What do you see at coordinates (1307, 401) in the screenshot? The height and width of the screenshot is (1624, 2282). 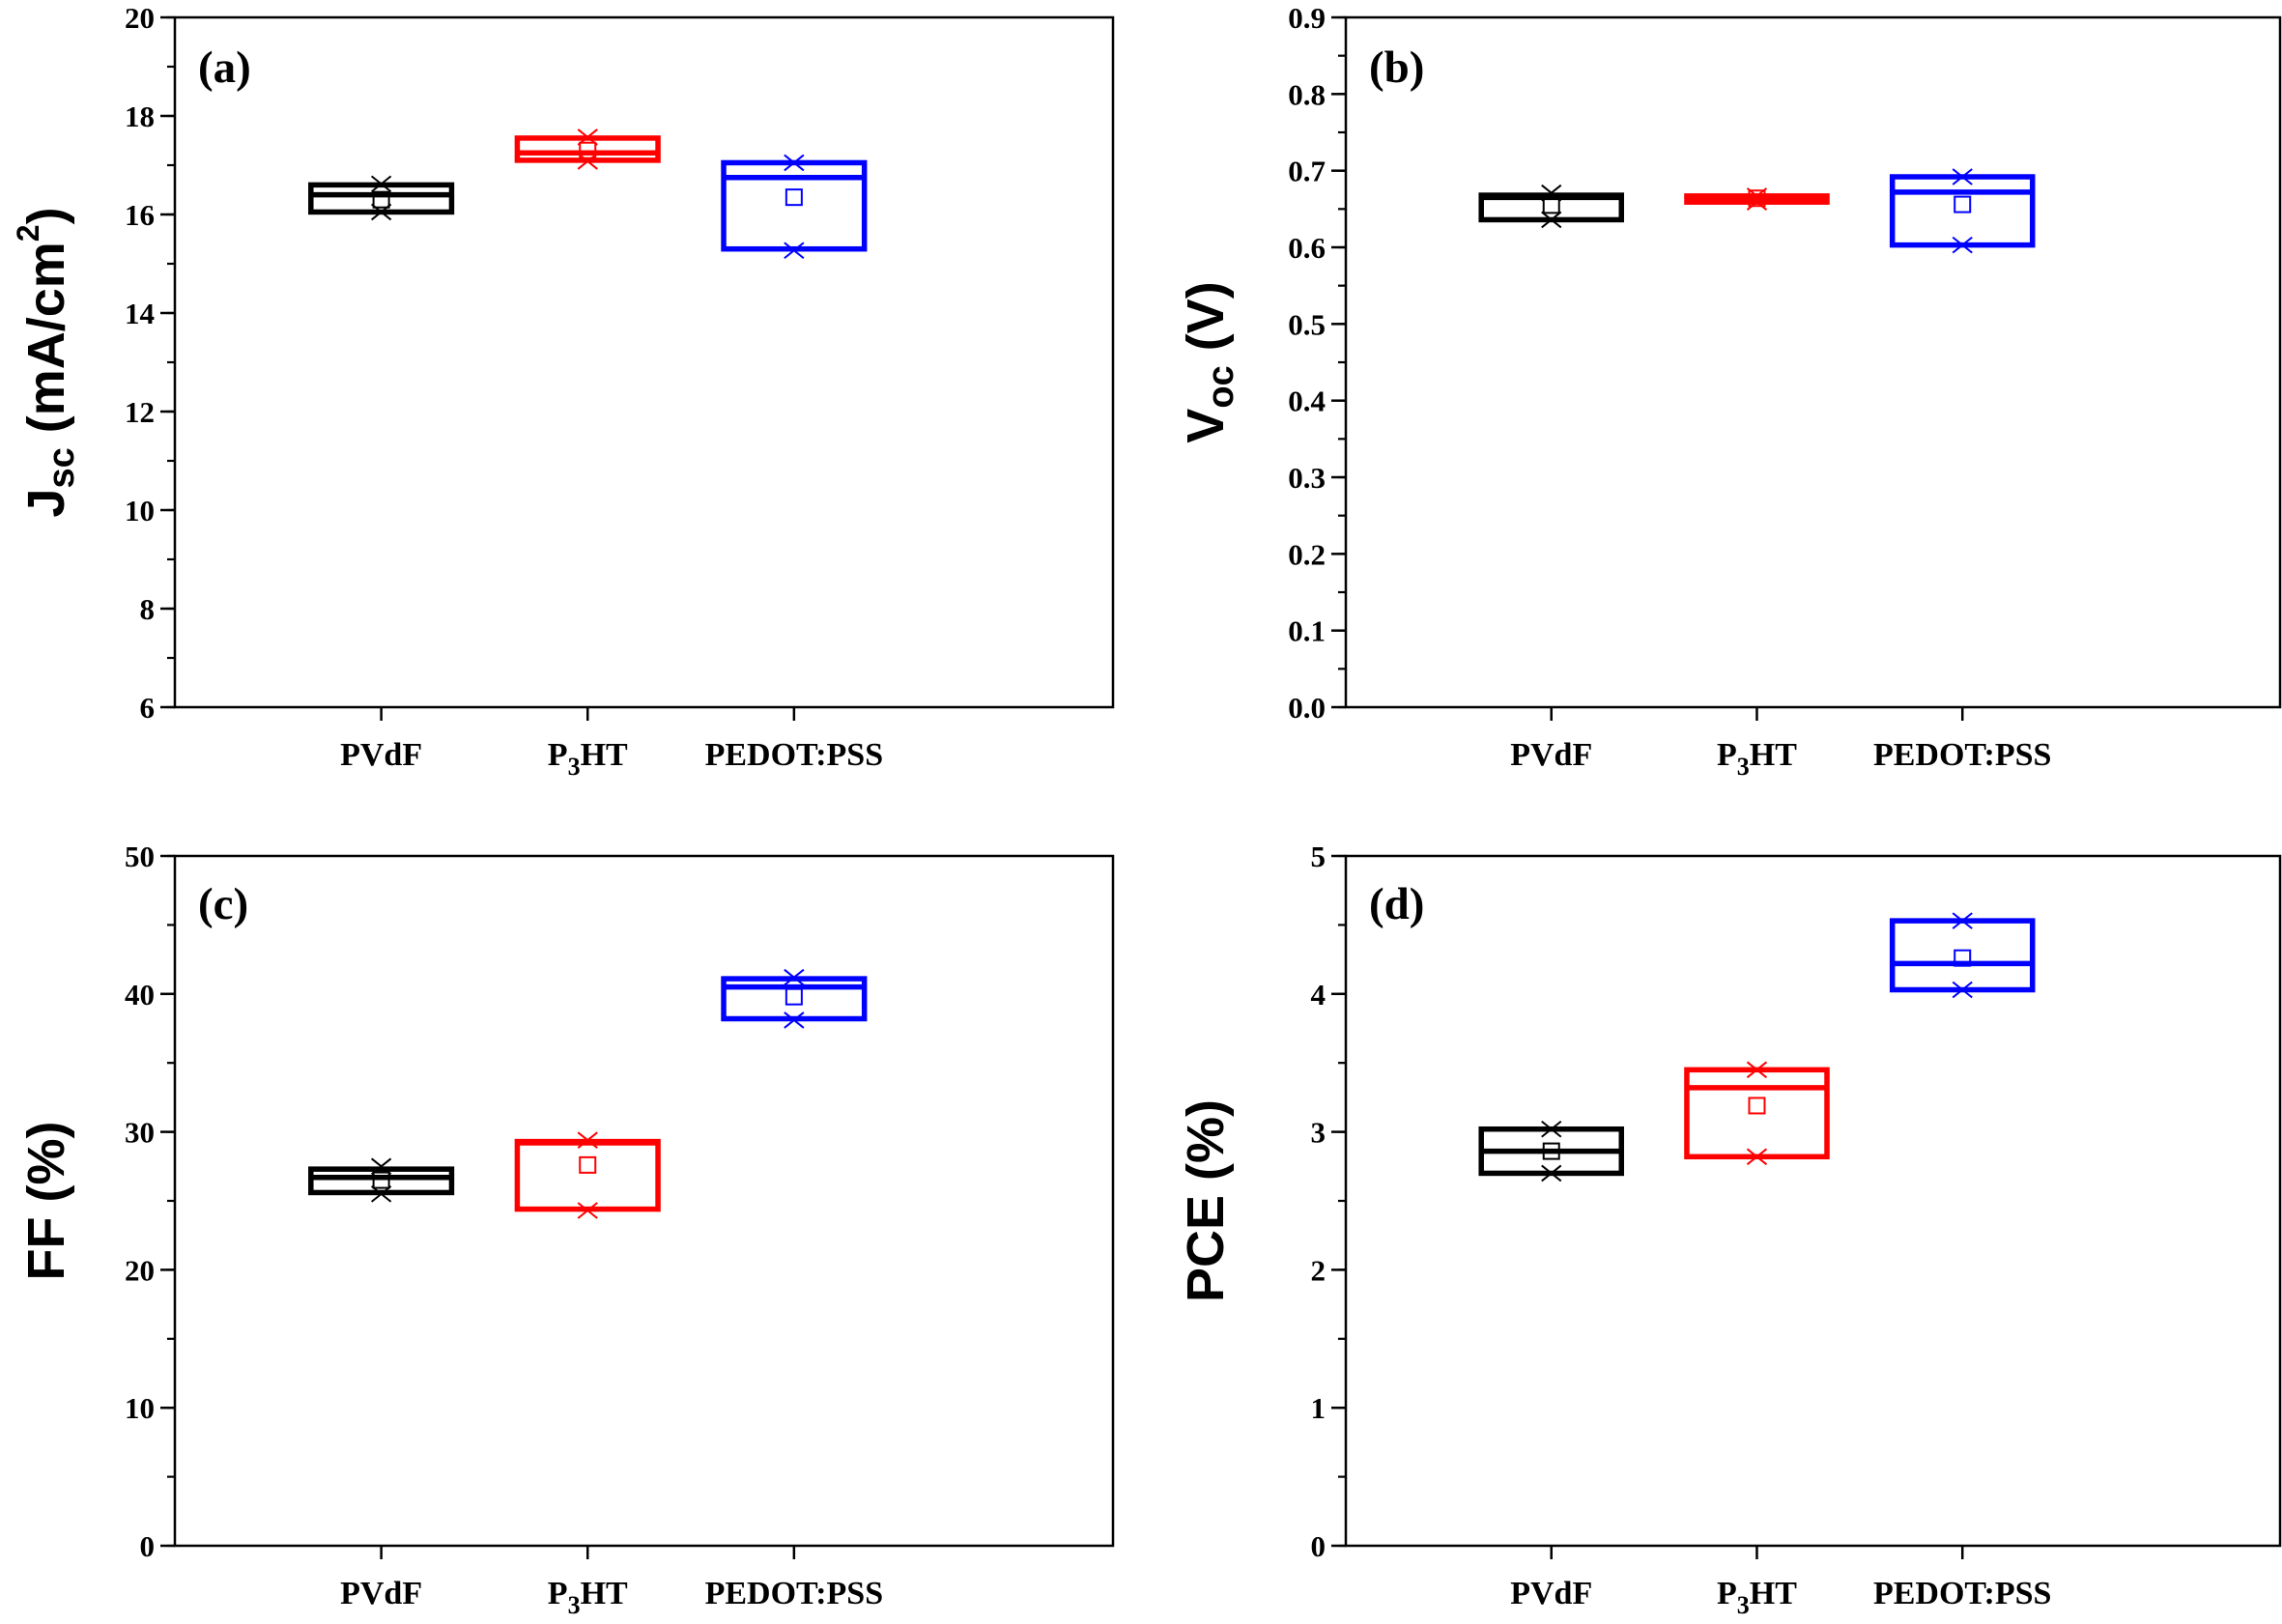 I see `y-tick-label: 0.4` at bounding box center [1307, 401].